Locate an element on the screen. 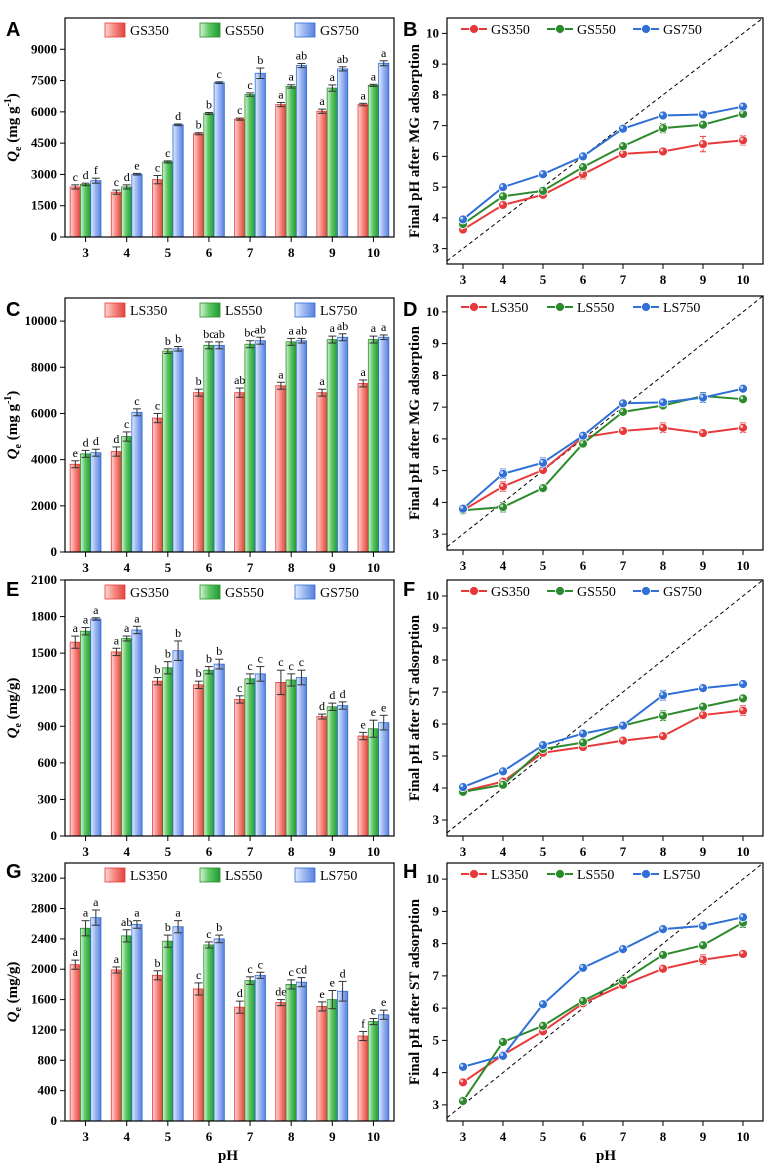 The height and width of the screenshot is (1169, 768). panel-g-legend-label: LS350 is located at coordinates (148, 876).